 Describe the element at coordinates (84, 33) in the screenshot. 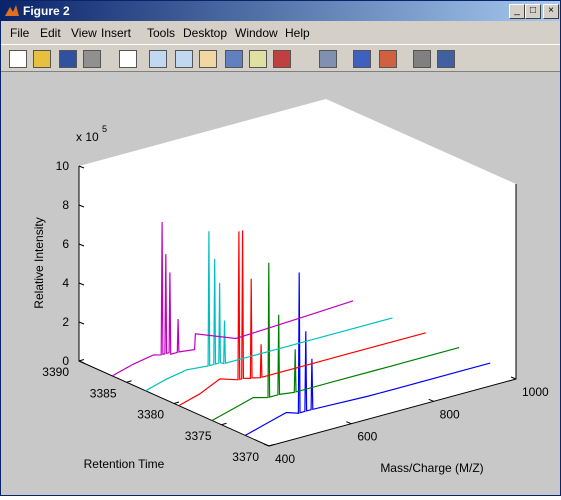

I see `menu-item: View` at that location.